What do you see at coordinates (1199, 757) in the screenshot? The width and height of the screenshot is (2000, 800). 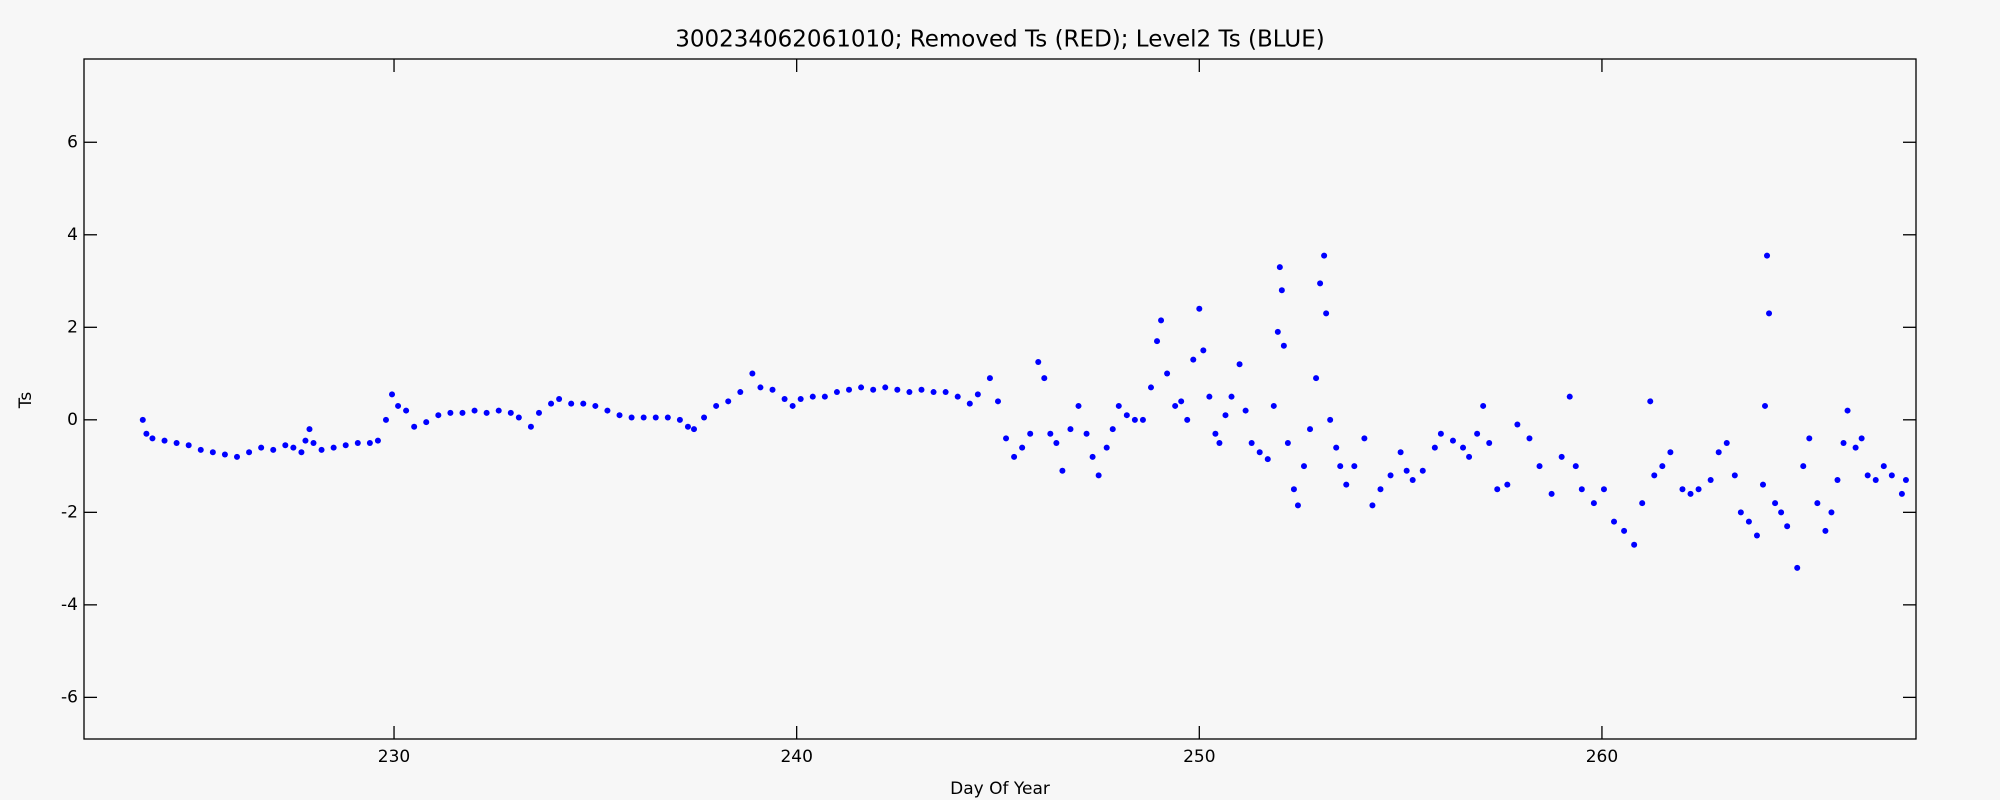 I see `x-tick-label: 250` at bounding box center [1199, 757].